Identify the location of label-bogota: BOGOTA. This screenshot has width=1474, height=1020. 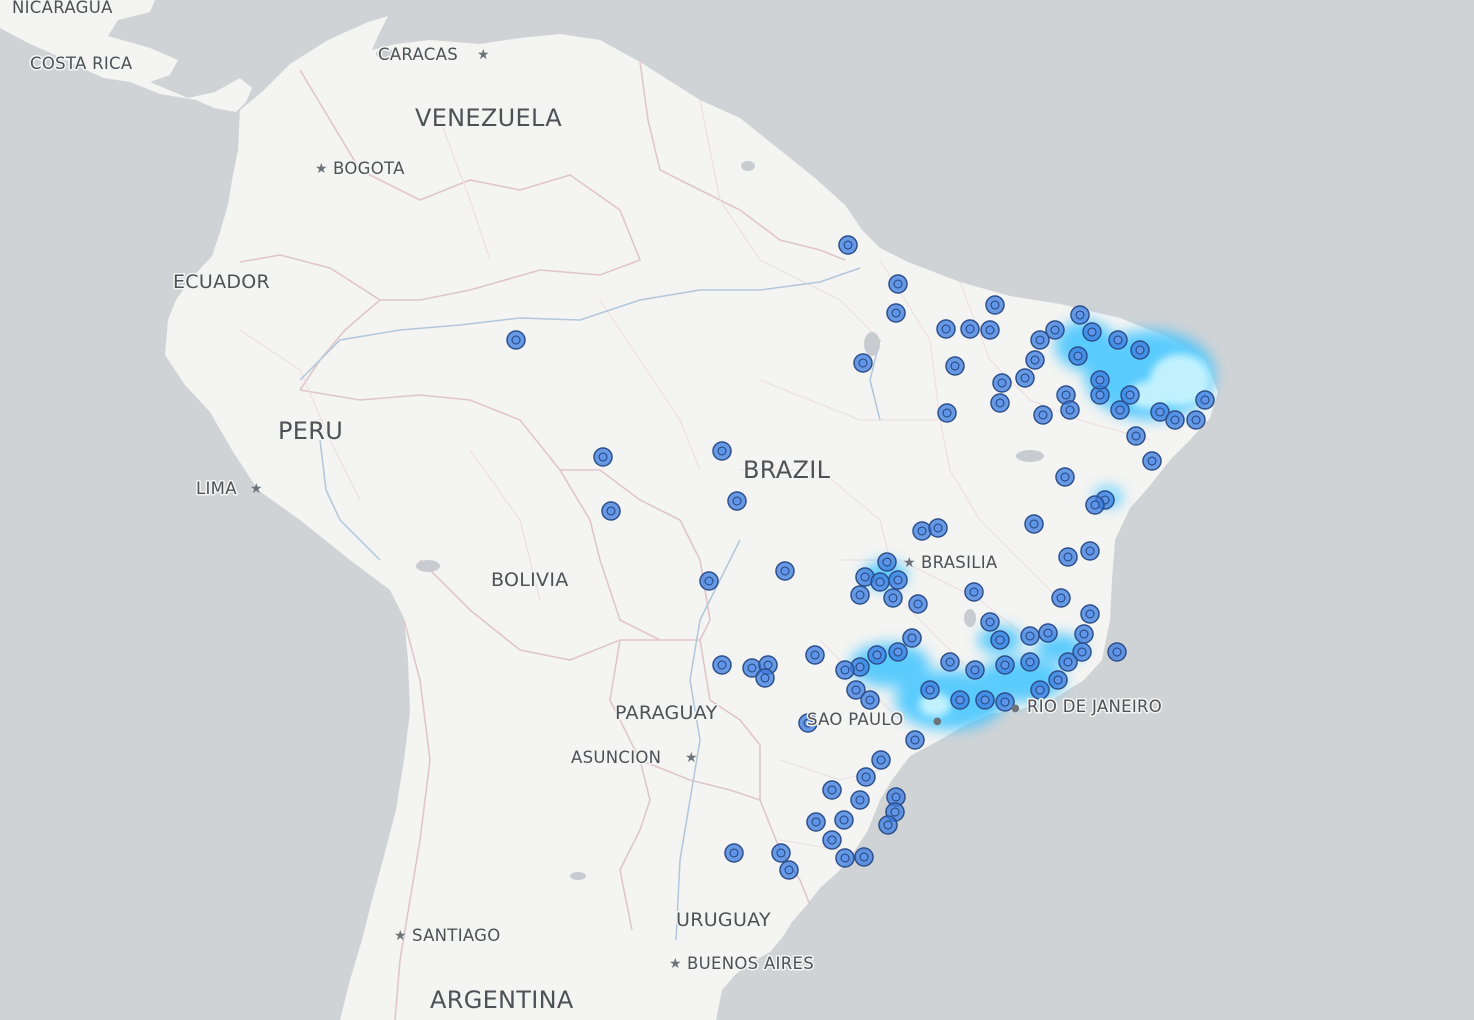
(369, 168).